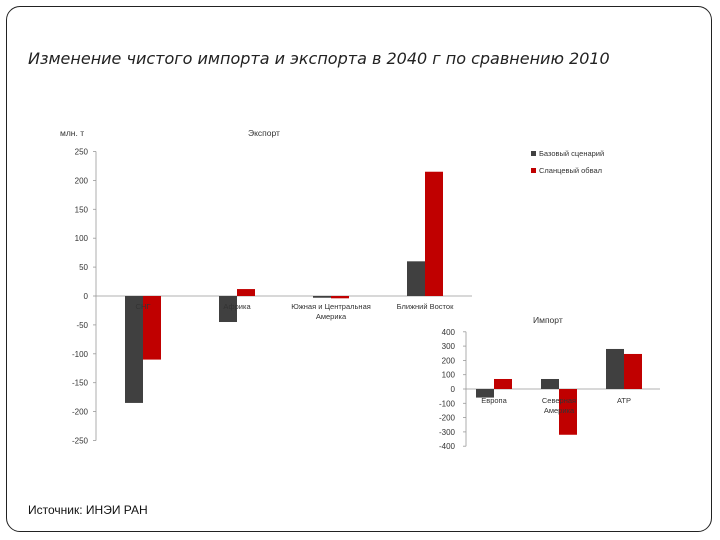 This screenshot has height=540, width=720. I want to click on export-title: Экспорт, so click(264, 133).